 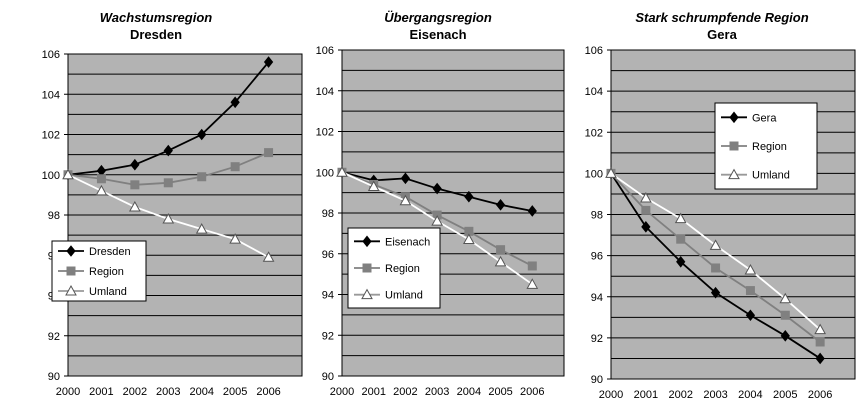 What do you see at coordinates (438, 17) in the screenshot?
I see `chart-title: Übergangsregion` at bounding box center [438, 17].